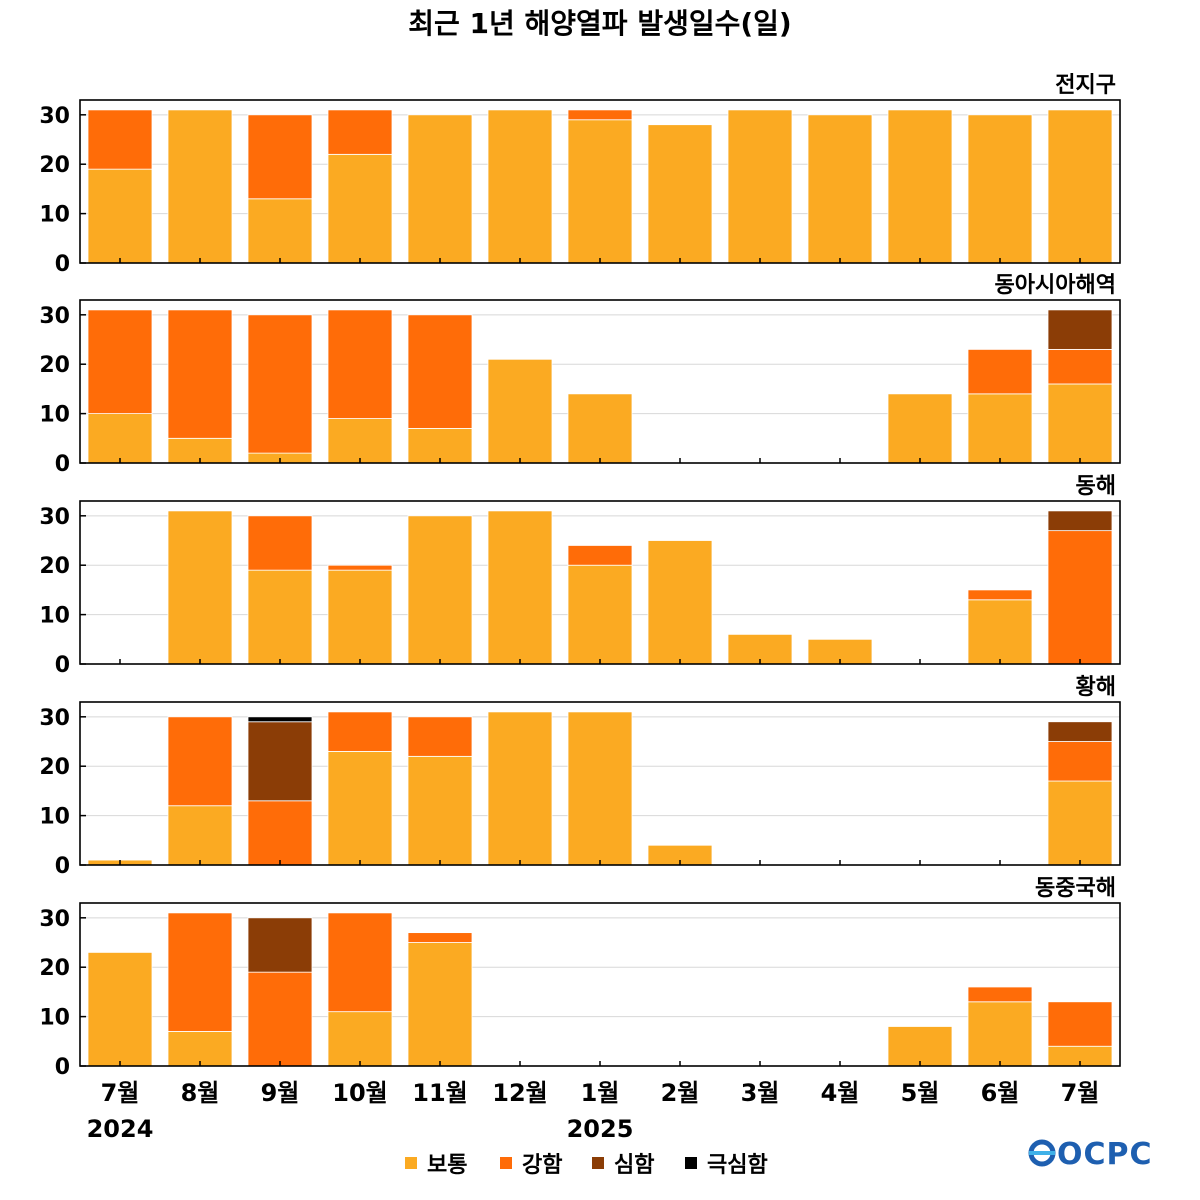 The width and height of the screenshot is (1200, 1200). What do you see at coordinates (359, 1093) in the screenshot?
I see `x-tick-label: 10월` at bounding box center [359, 1093].